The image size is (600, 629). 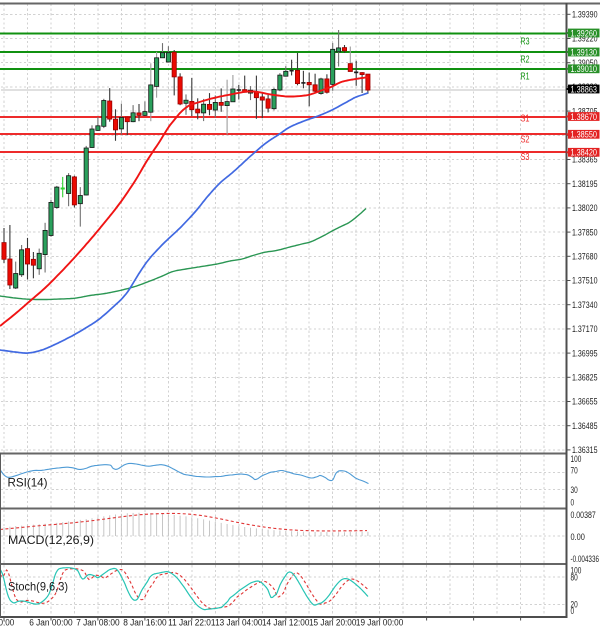 I want to click on svg-text: 1.38020, so click(x=585, y=208).